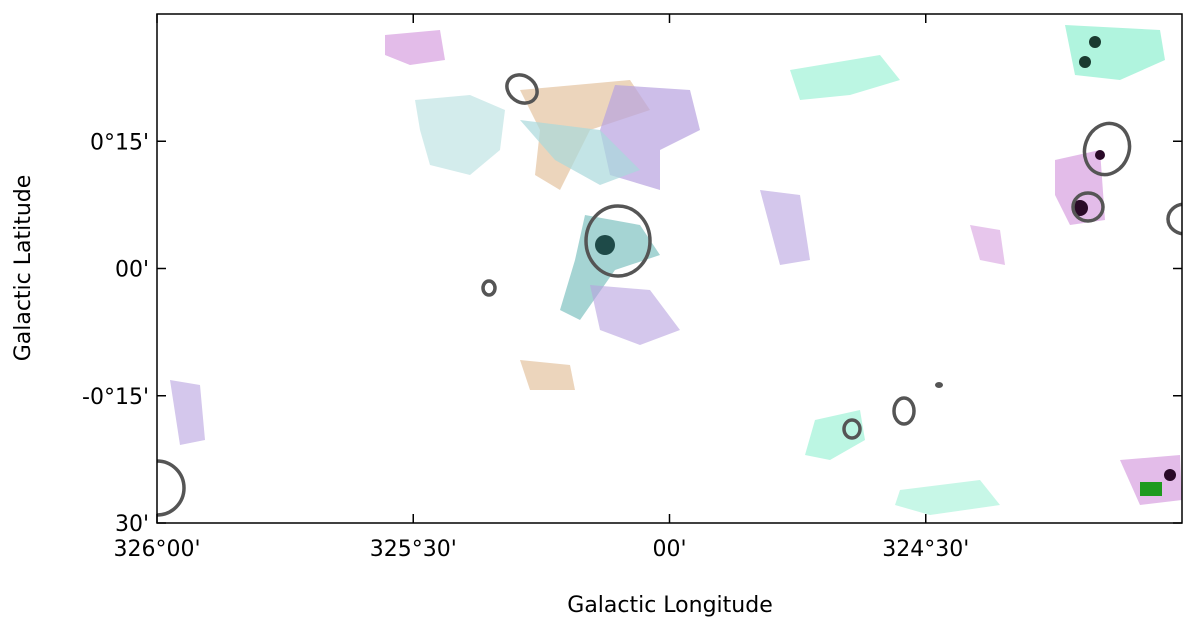 The height and width of the screenshot is (625, 1200). What do you see at coordinates (132, 524) in the screenshot?
I see `y-tick-label: 30'` at bounding box center [132, 524].